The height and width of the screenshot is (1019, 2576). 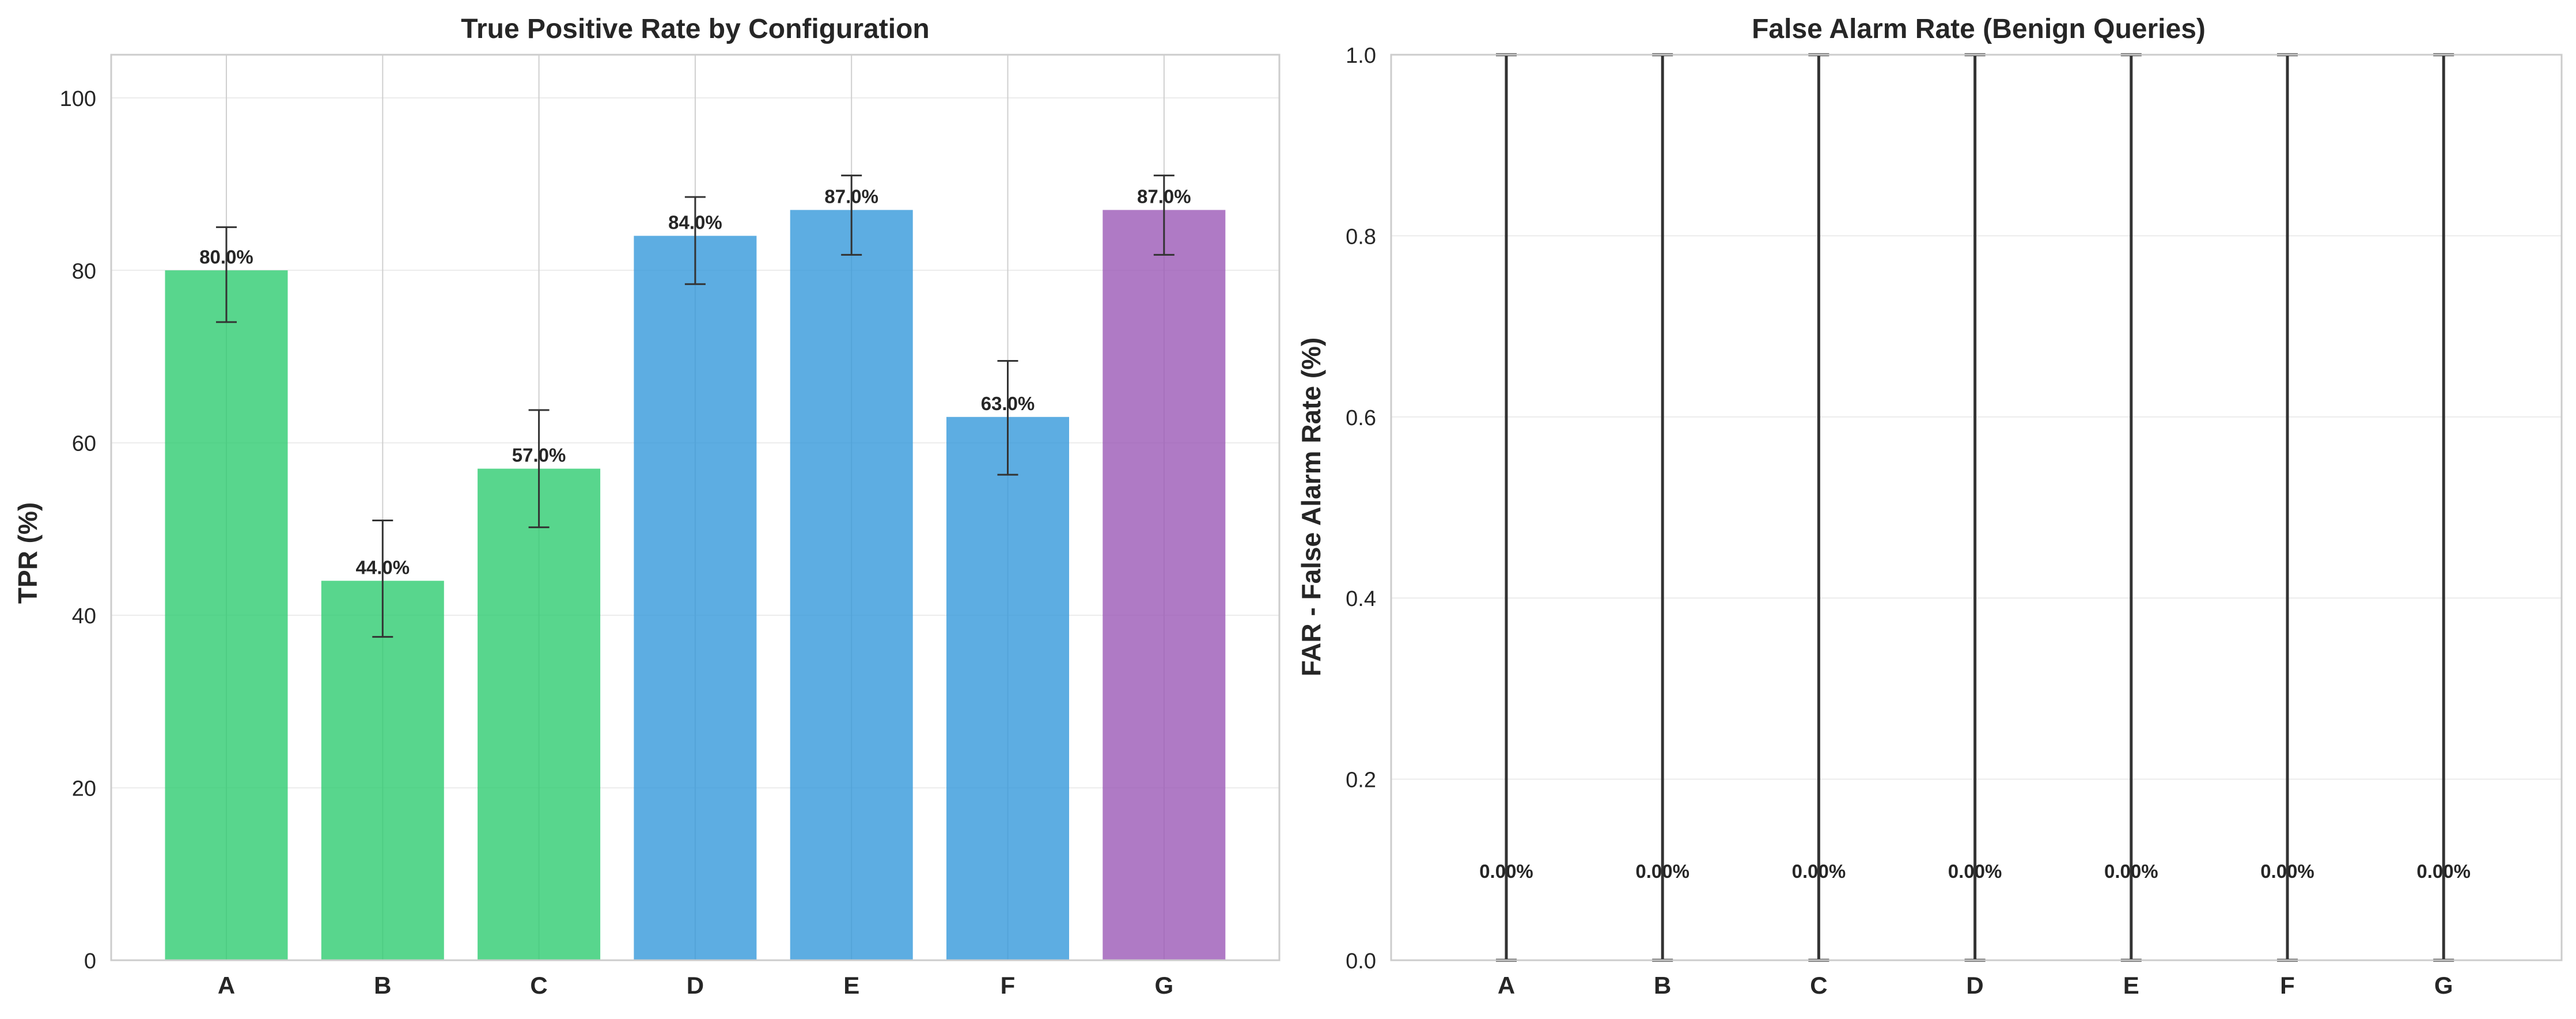 I want to click on far-x-tick-labels: A B C D E F G, so click(x=1975, y=985).